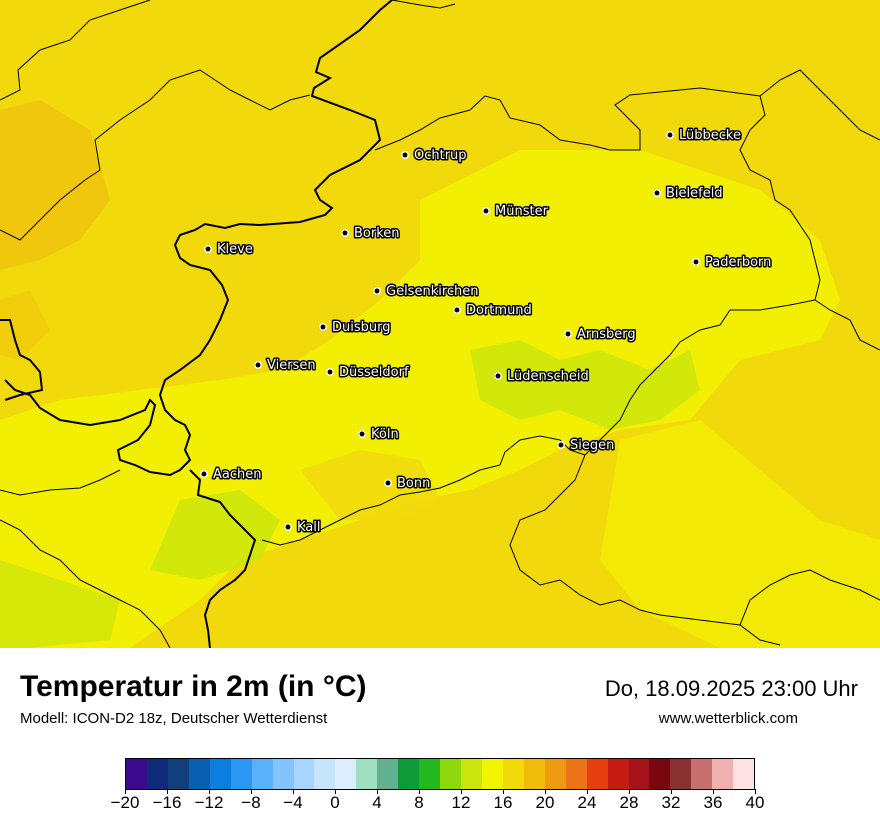  I want to click on warm-patch-west, so click(55, 185).